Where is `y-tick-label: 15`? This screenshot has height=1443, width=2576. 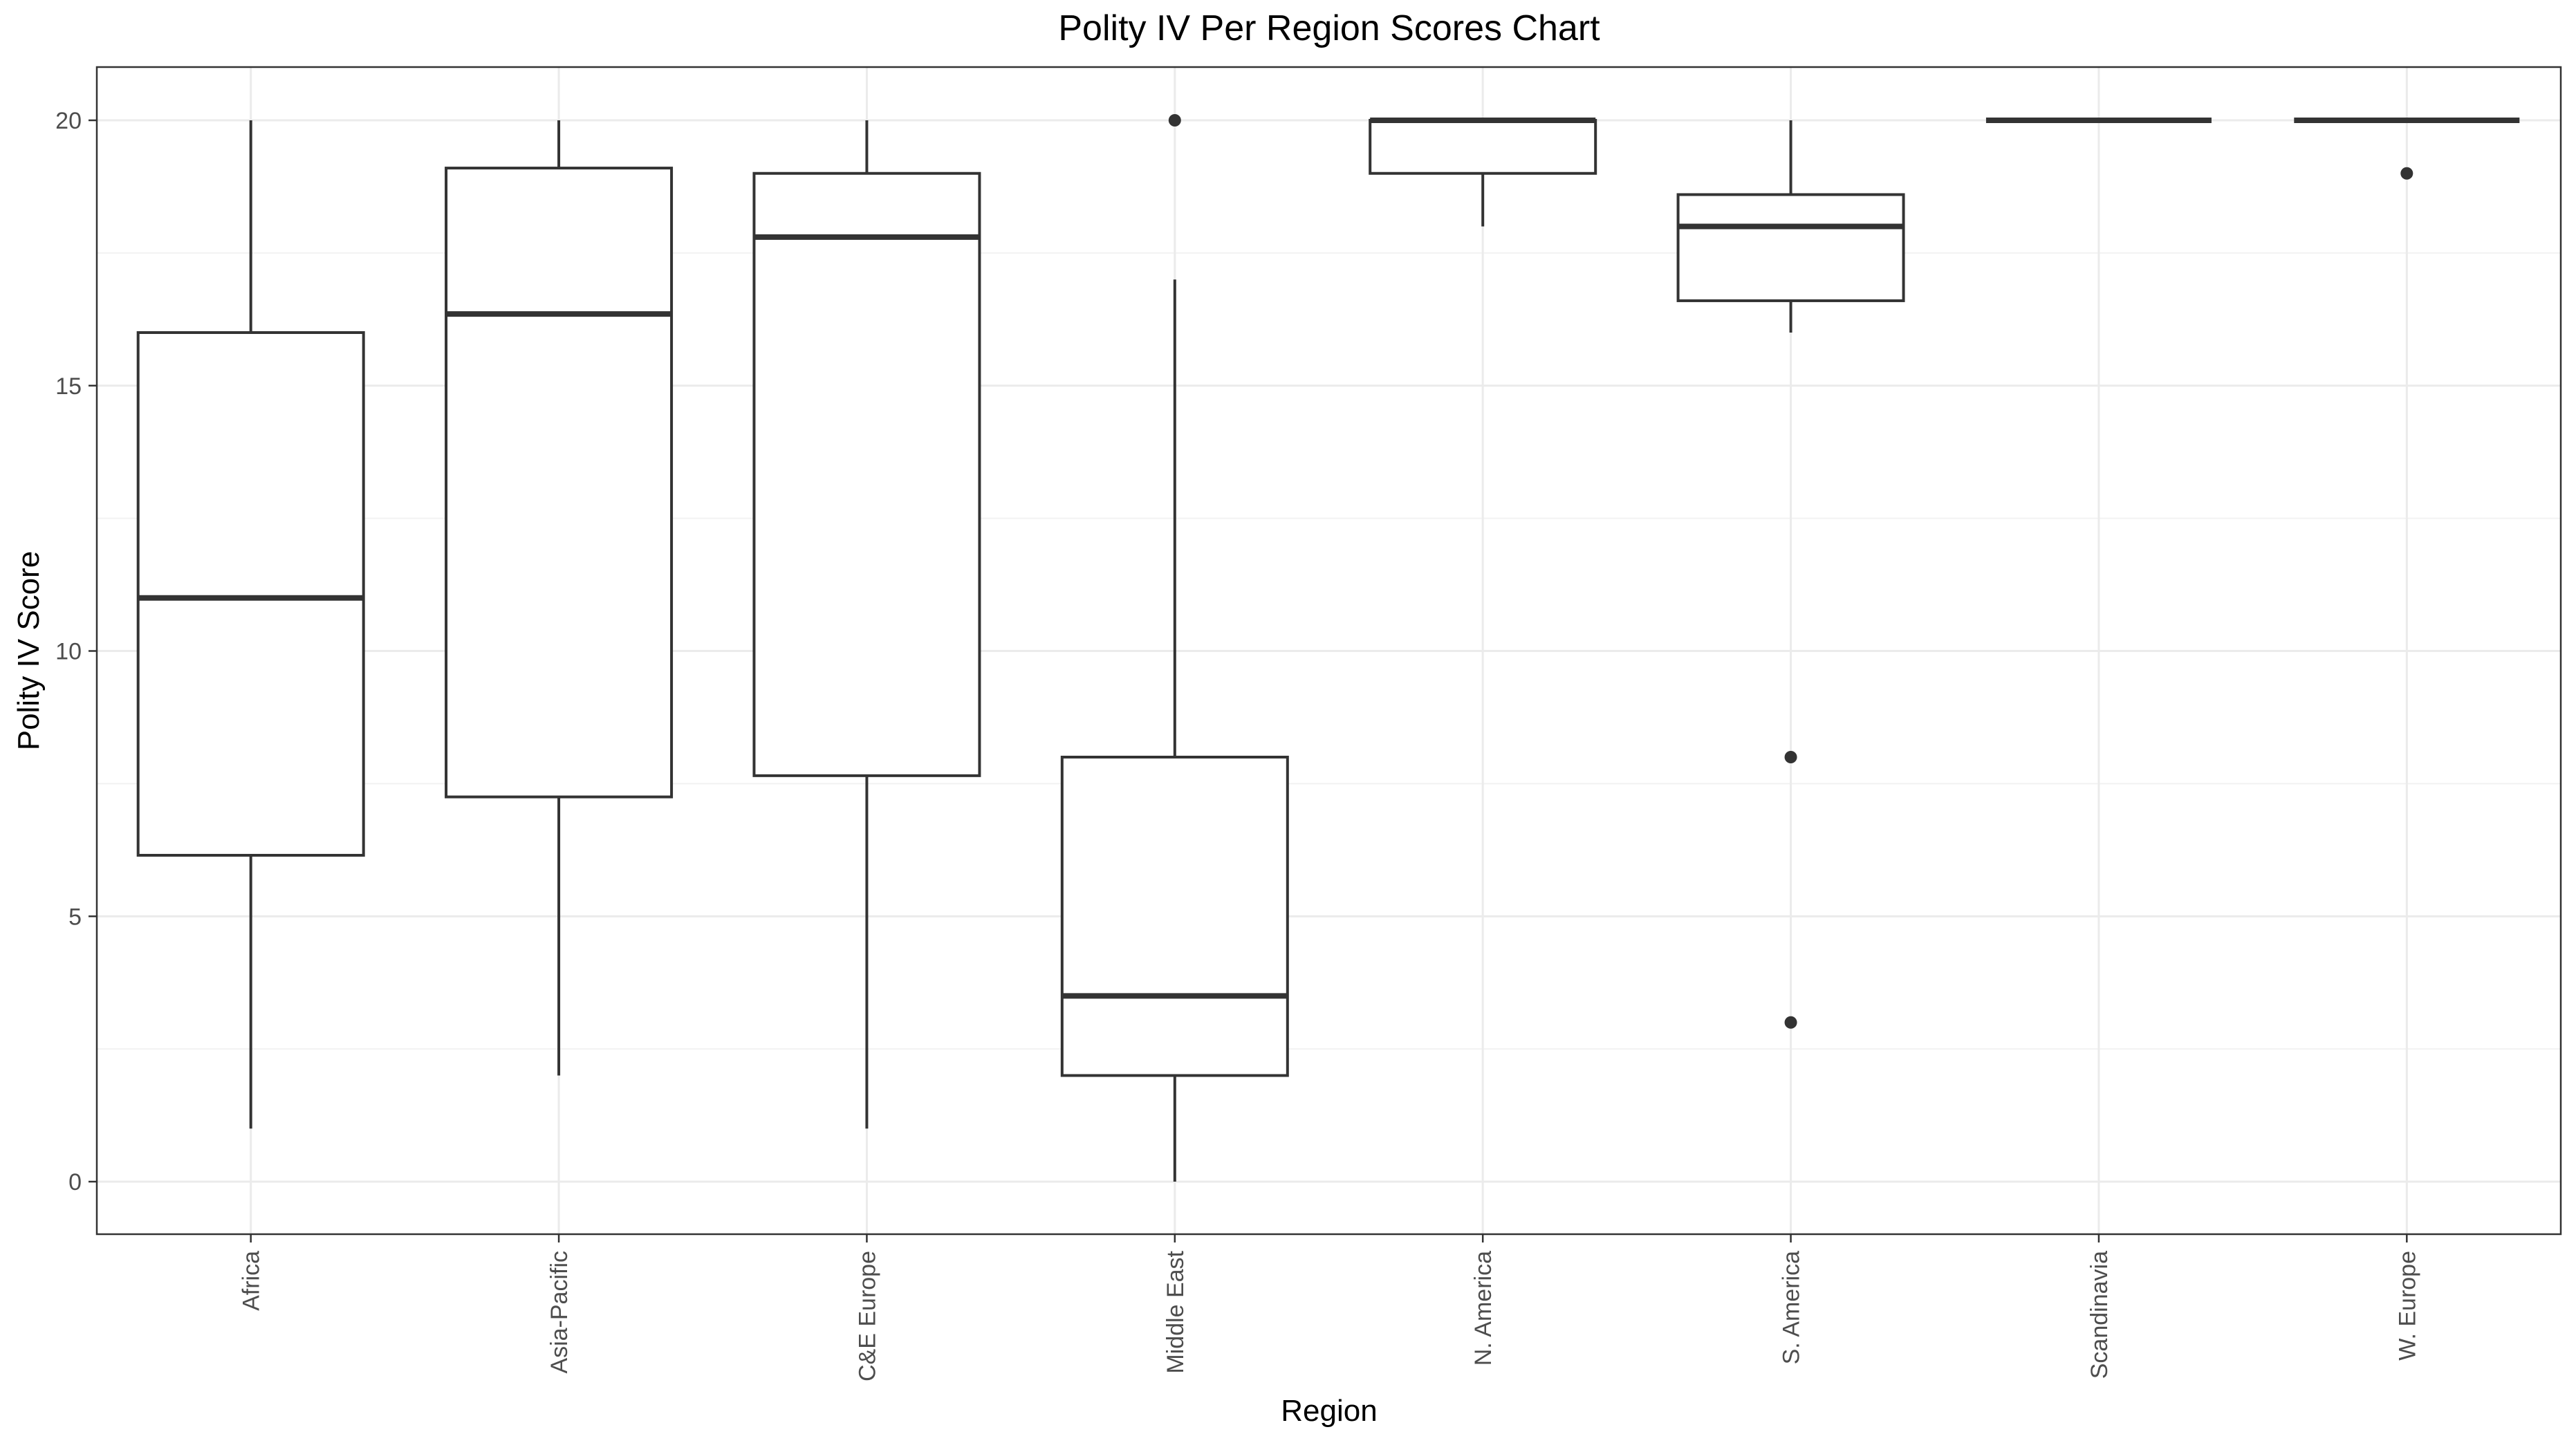 y-tick-label: 15 is located at coordinates (69, 386).